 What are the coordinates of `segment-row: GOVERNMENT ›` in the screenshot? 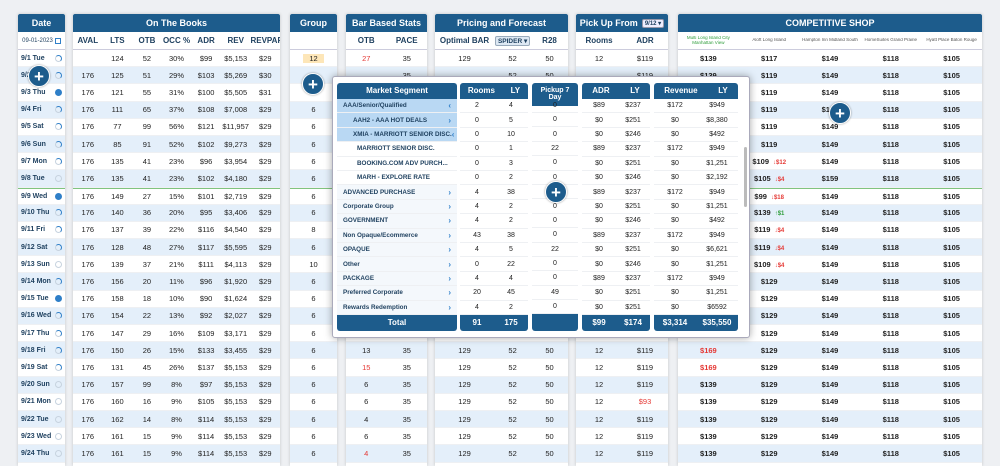 It's located at (397, 221).